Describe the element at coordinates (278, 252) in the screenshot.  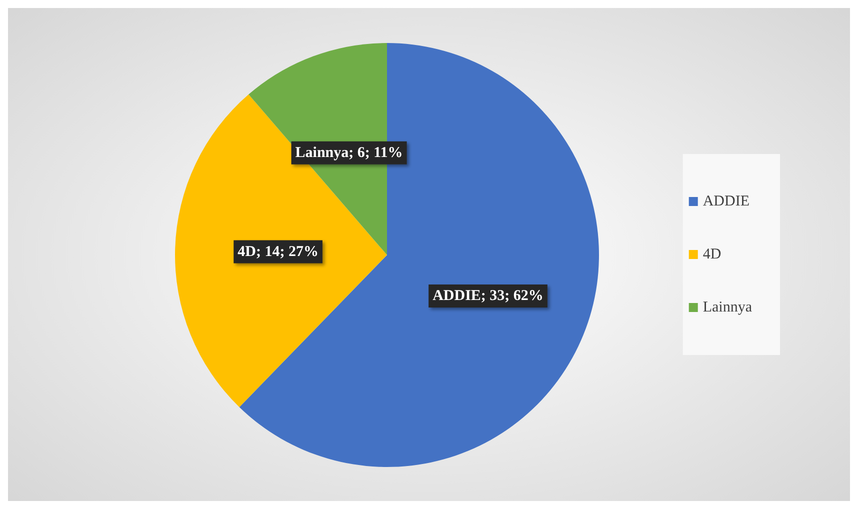
I see `data-label: 4D; 14; 27%` at that location.